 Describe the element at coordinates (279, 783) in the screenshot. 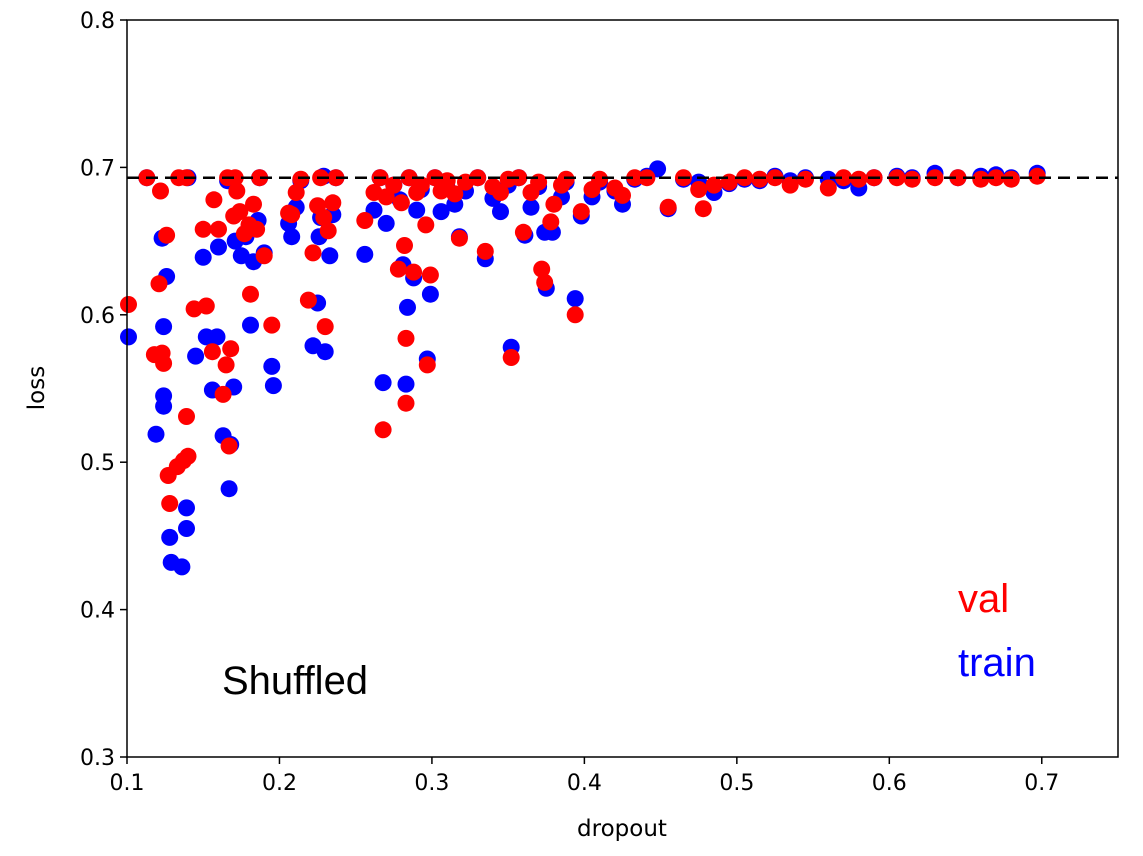

I see `x-tick-label: 0.2` at that location.